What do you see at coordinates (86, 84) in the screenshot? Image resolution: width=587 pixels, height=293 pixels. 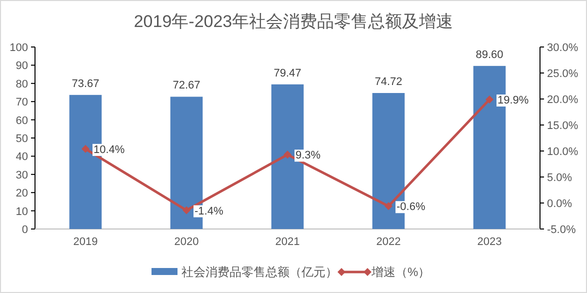 I see `data-label: 73.67` at bounding box center [86, 84].